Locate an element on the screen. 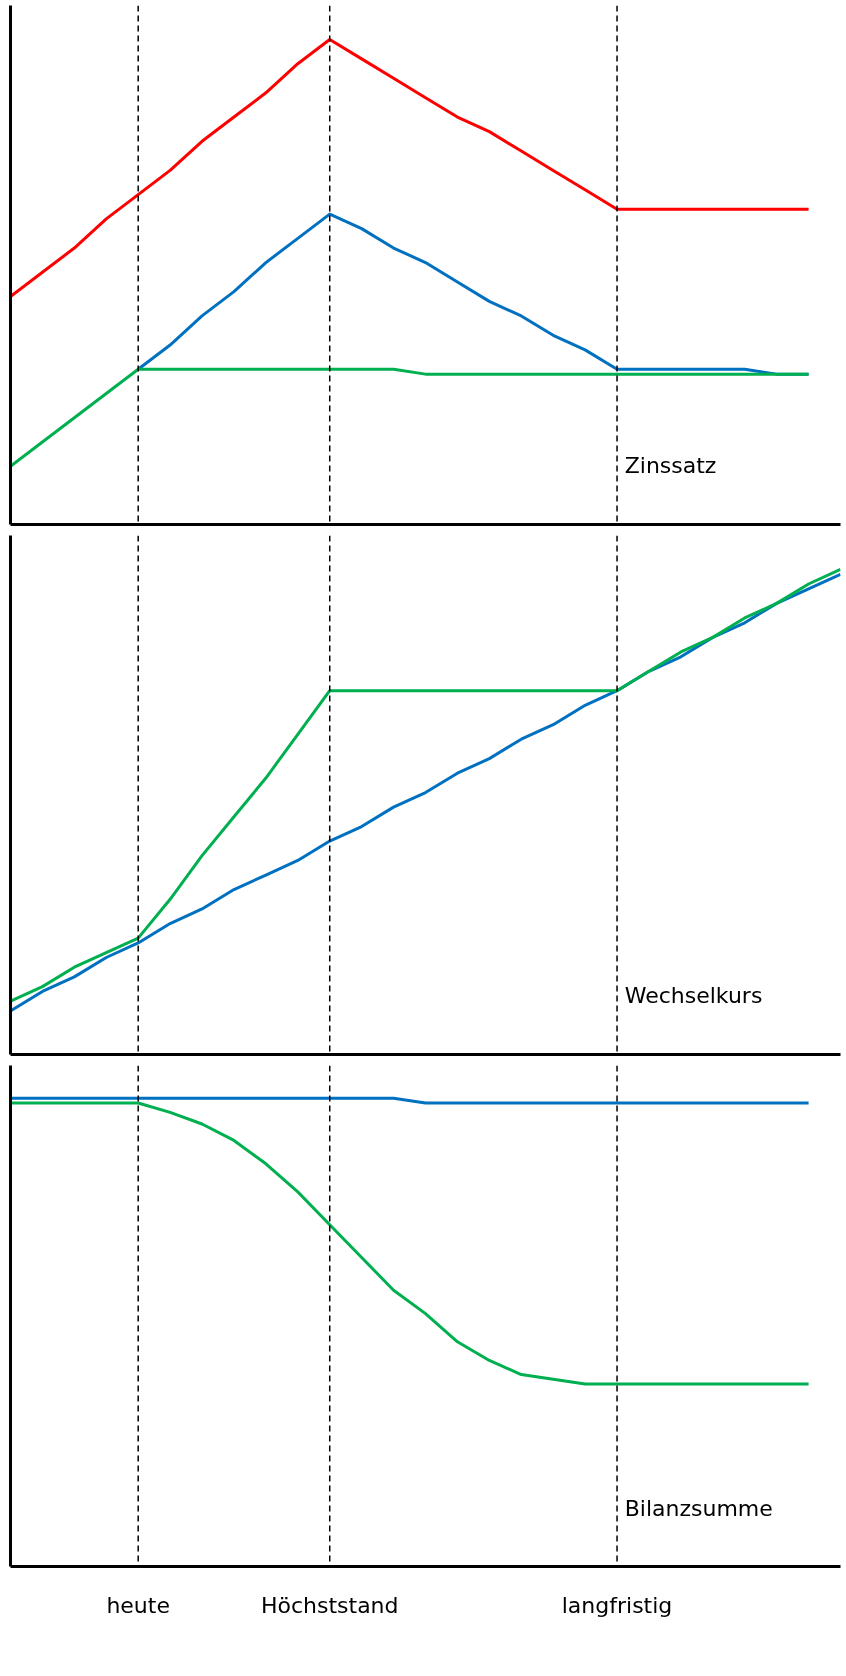  x-tick-label: langfristig is located at coordinates (617, 1605).